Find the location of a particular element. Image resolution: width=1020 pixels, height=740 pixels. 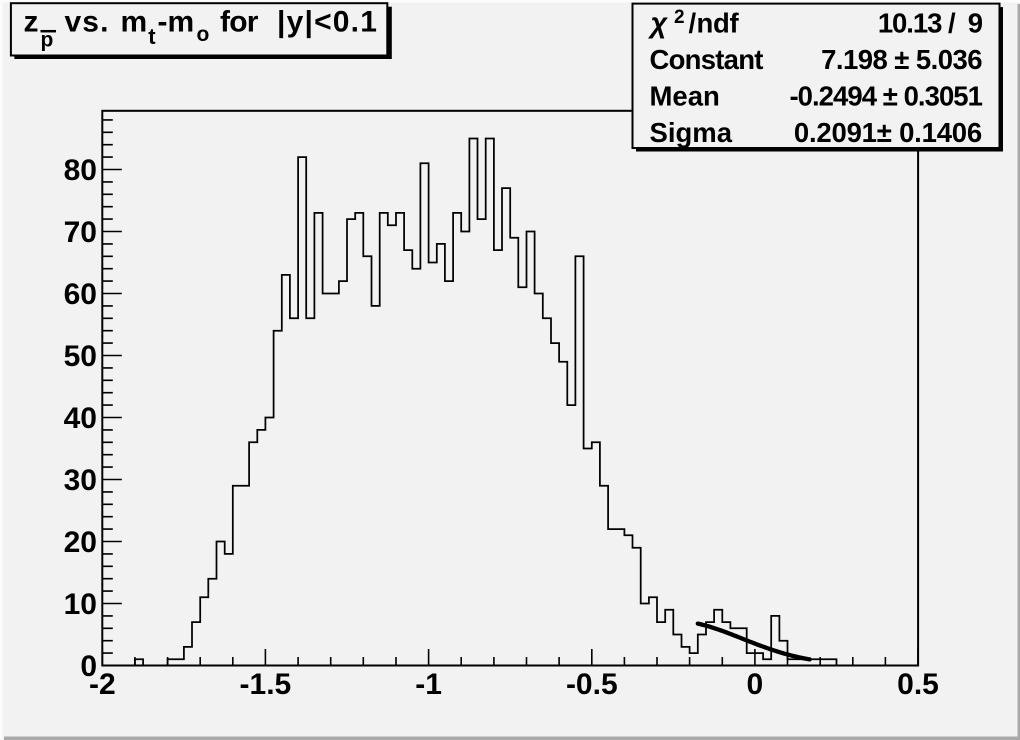

svg-text: vs. is located at coordinates (87, 22).